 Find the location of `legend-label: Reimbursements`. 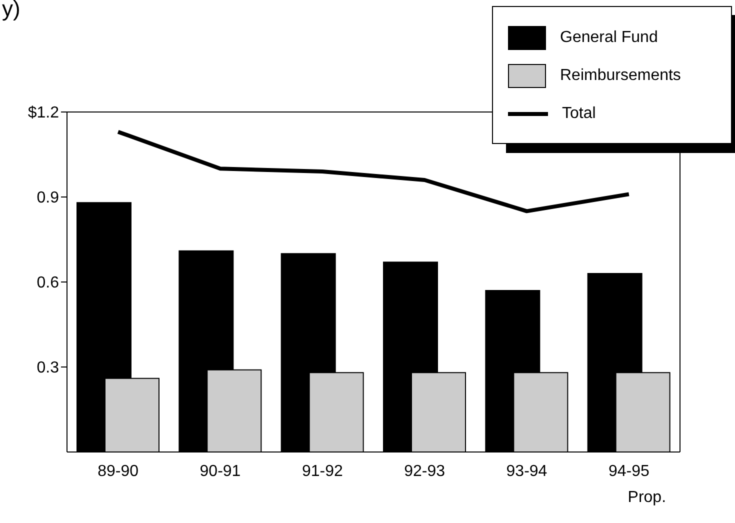

legend-label: Reimbursements is located at coordinates (620, 76).